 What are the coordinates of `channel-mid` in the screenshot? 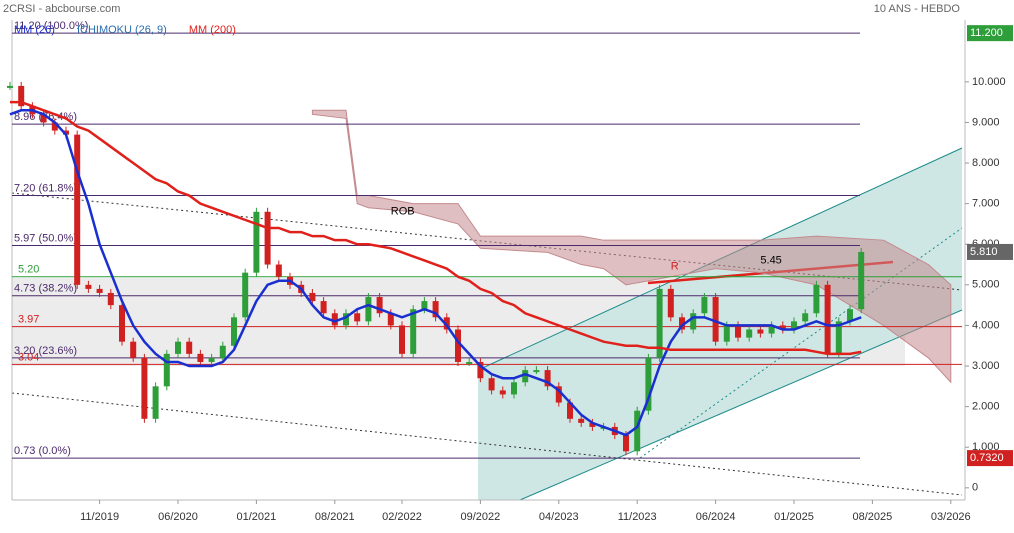 It's located at (801, 343).